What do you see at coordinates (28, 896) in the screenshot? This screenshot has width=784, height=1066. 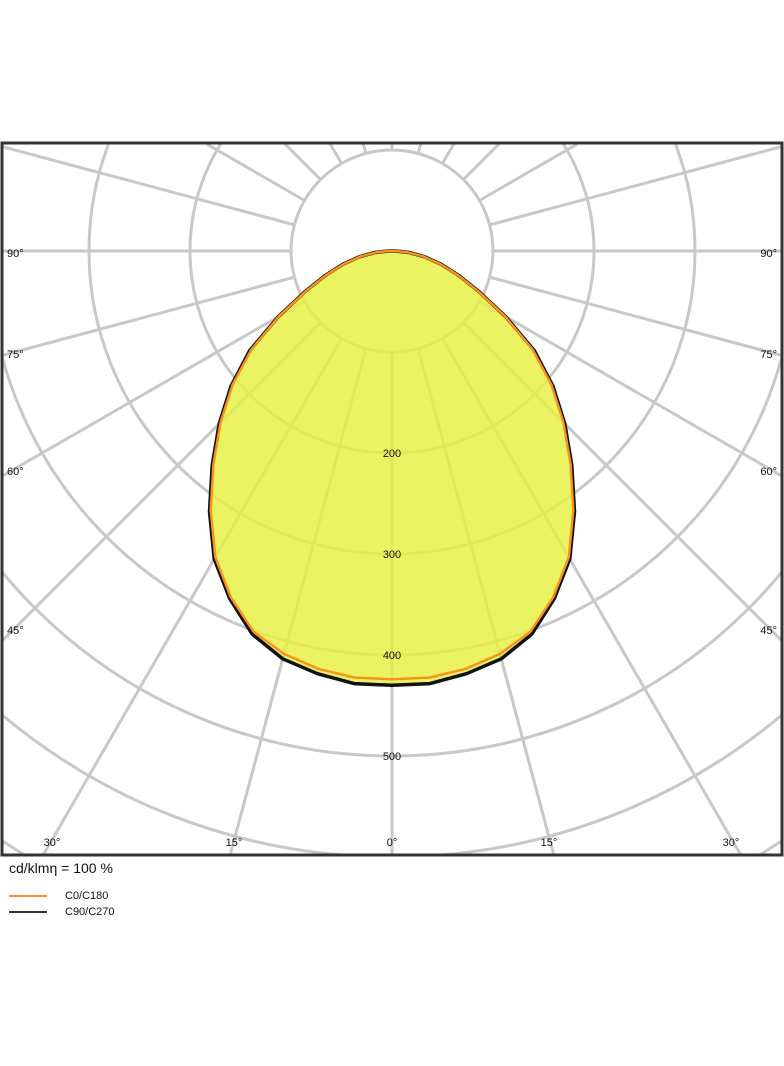 I see `legend-swatch-orange` at bounding box center [28, 896].